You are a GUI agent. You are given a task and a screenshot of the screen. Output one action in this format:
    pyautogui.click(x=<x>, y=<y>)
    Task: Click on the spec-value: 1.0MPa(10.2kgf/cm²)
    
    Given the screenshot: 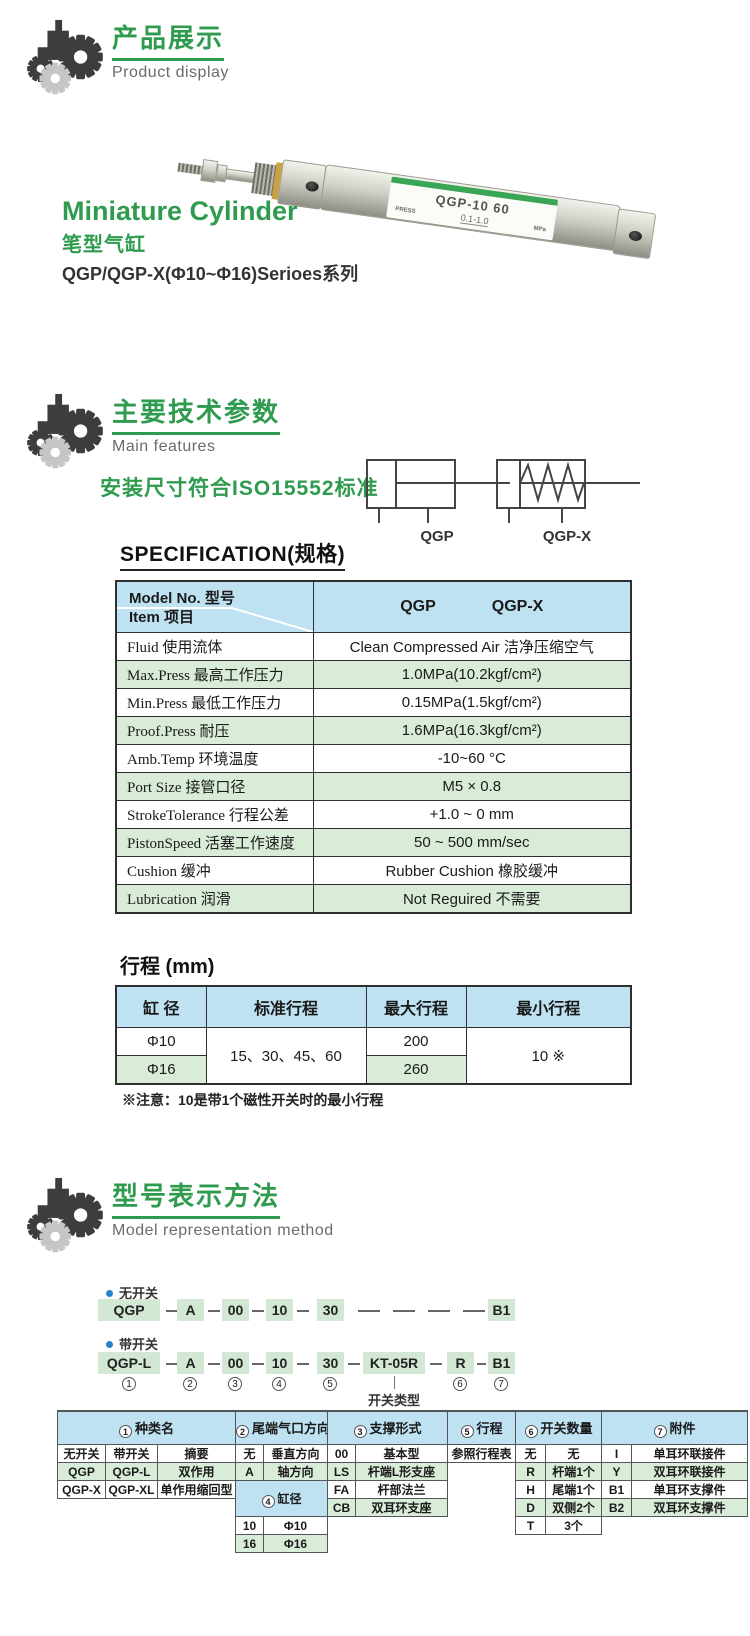 What is the action you would take?
    pyautogui.click(x=472, y=674)
    